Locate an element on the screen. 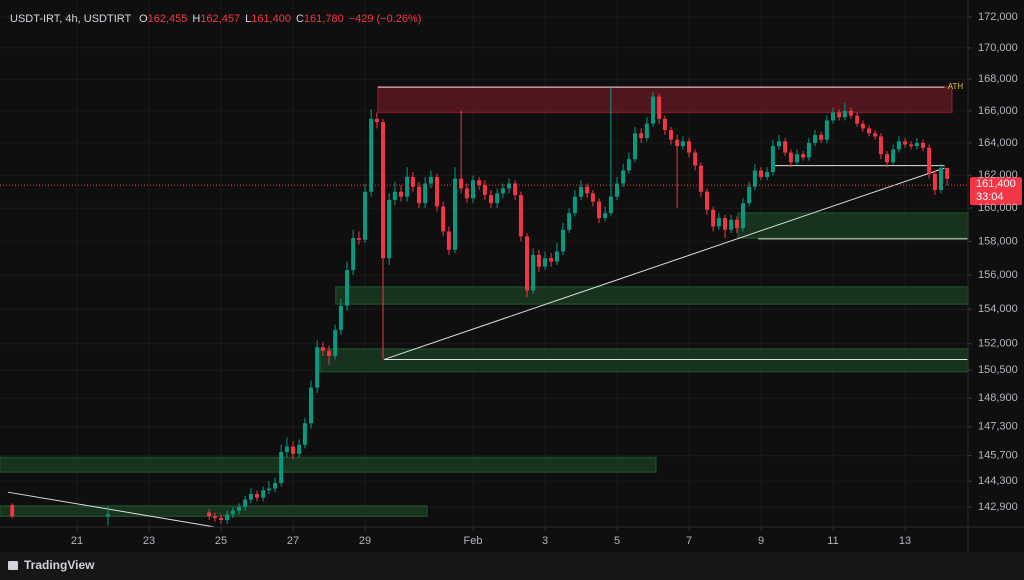 The height and width of the screenshot is (580, 1024). x-tick-label: 11 is located at coordinates (832, 541).